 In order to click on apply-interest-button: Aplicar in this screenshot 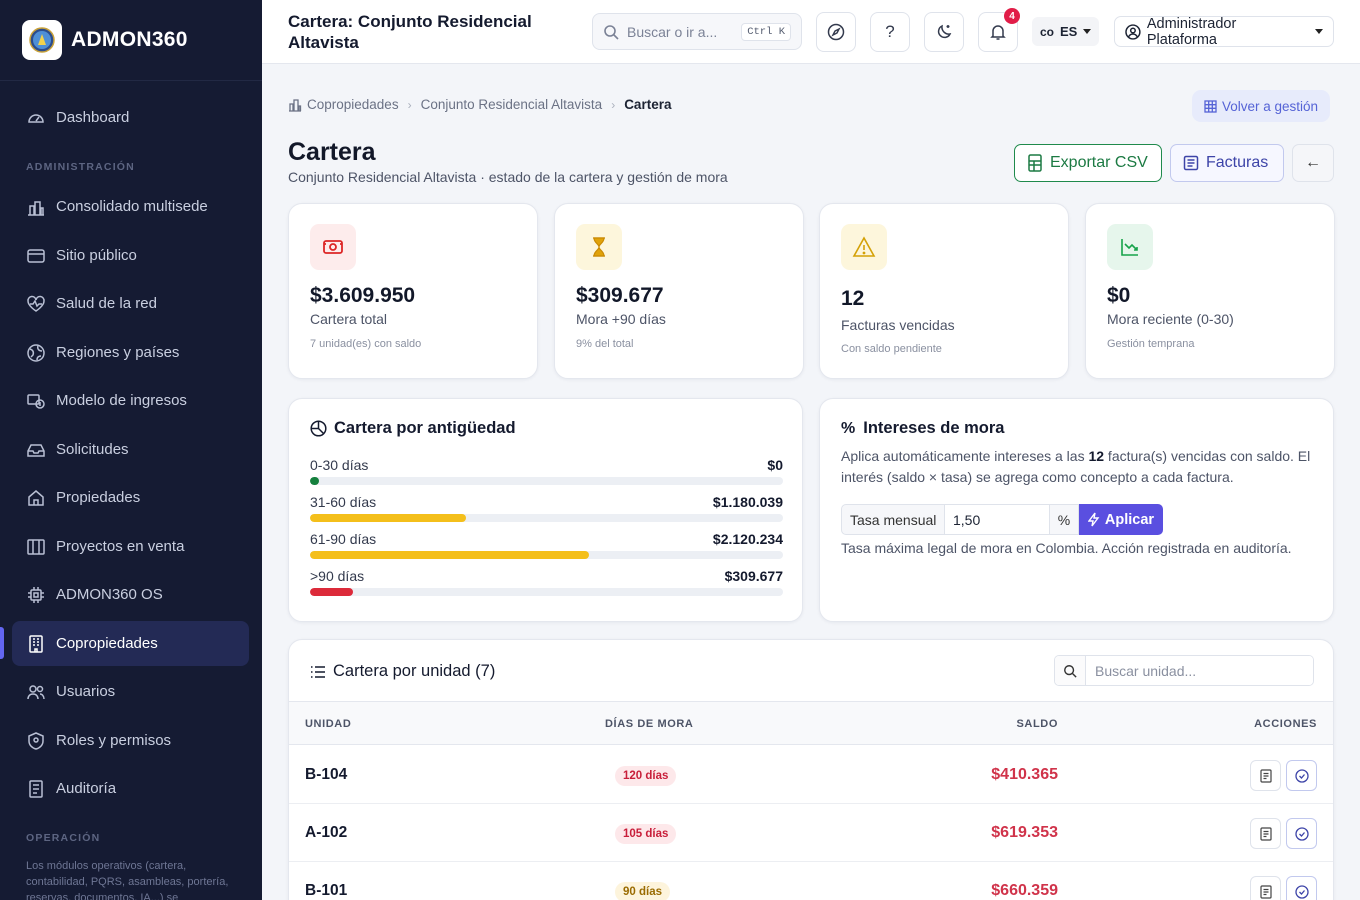, I will do `click(1121, 519)`.